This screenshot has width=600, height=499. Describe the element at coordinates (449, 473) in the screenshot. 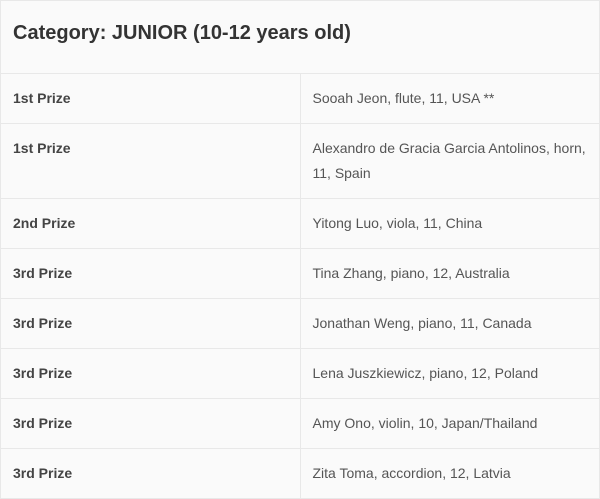

I see `winner-cell: Zita Toma, accordion, 12, Latvia` at that location.